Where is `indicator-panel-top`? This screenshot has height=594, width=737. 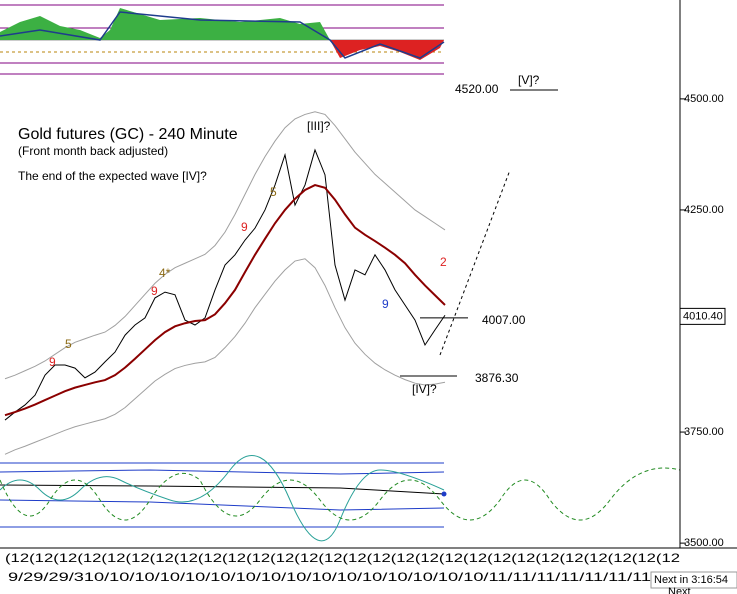 indicator-panel-top is located at coordinates (222, 39).